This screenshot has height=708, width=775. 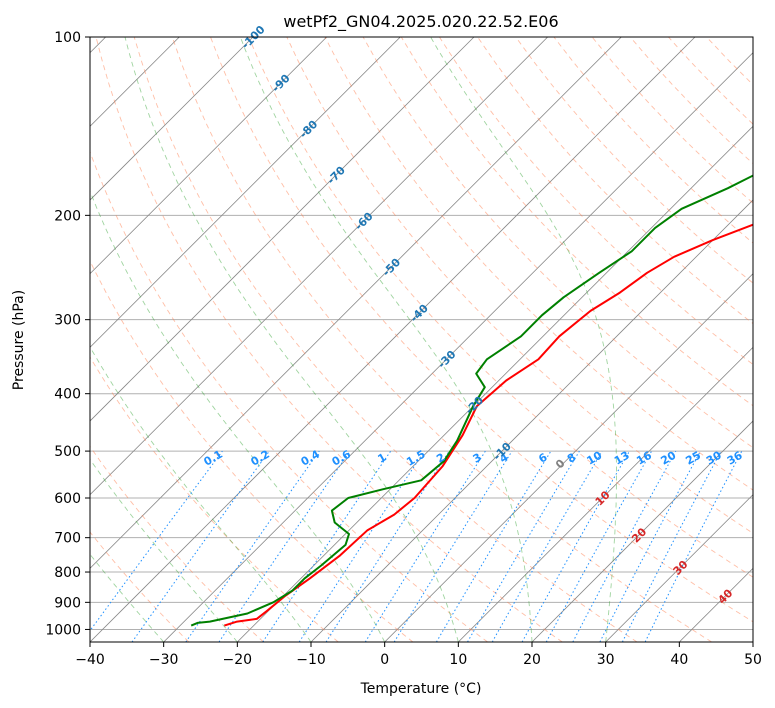 What do you see at coordinates (90, 660) in the screenshot?
I see `x-tick-label: −40` at bounding box center [90, 660].